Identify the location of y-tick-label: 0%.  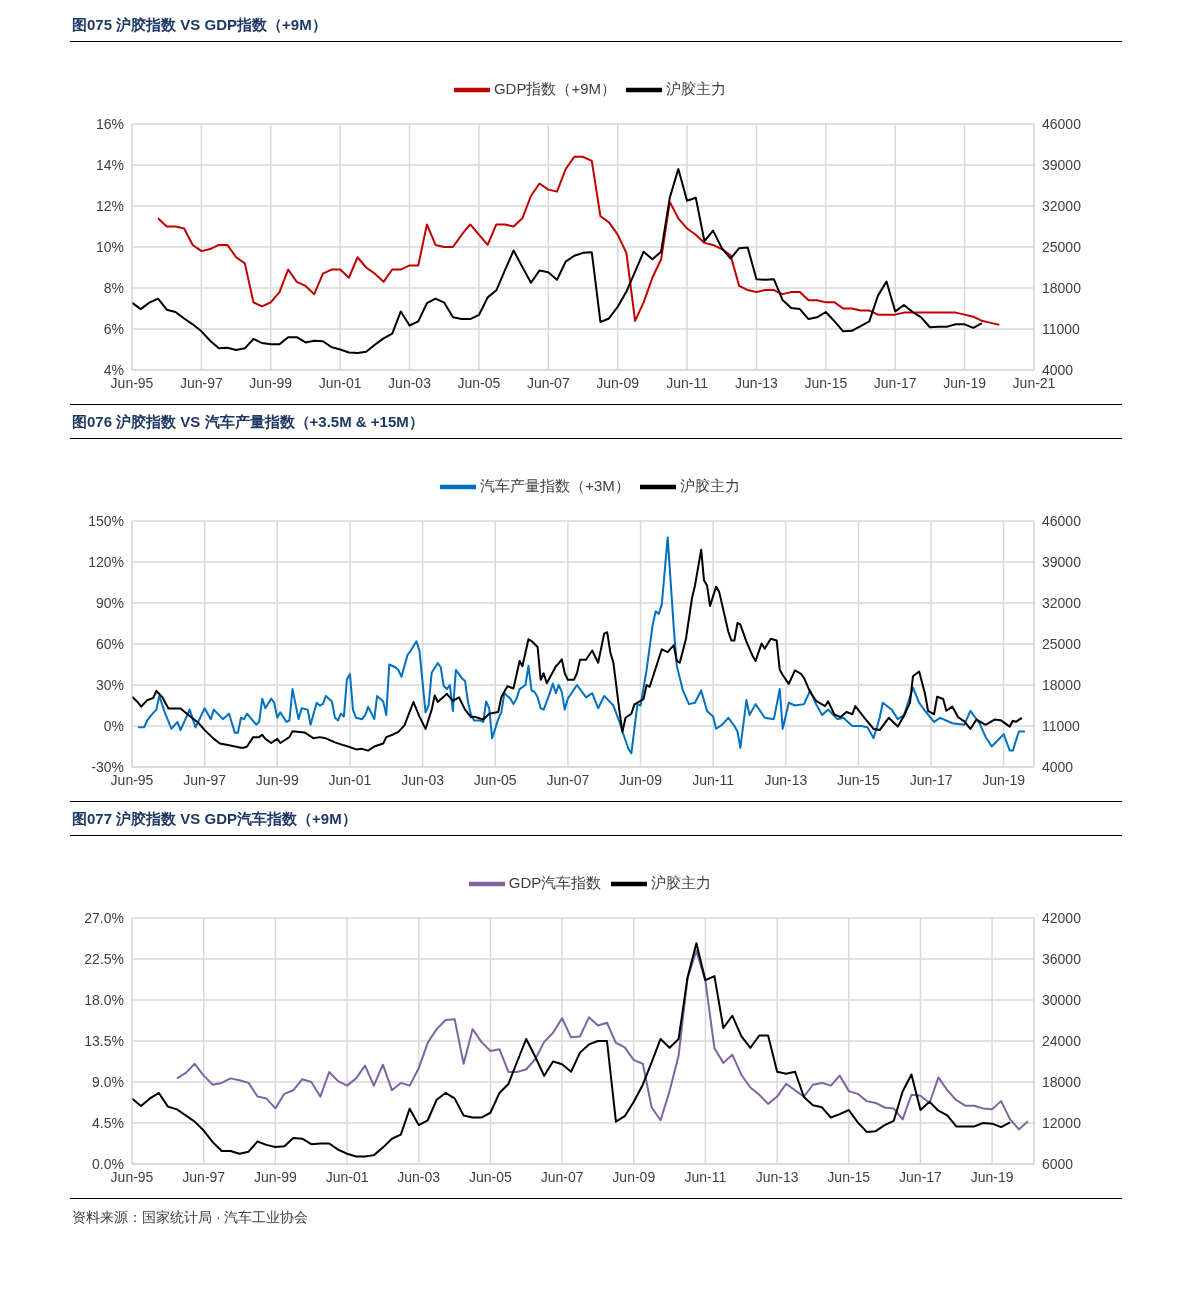
(113, 725).